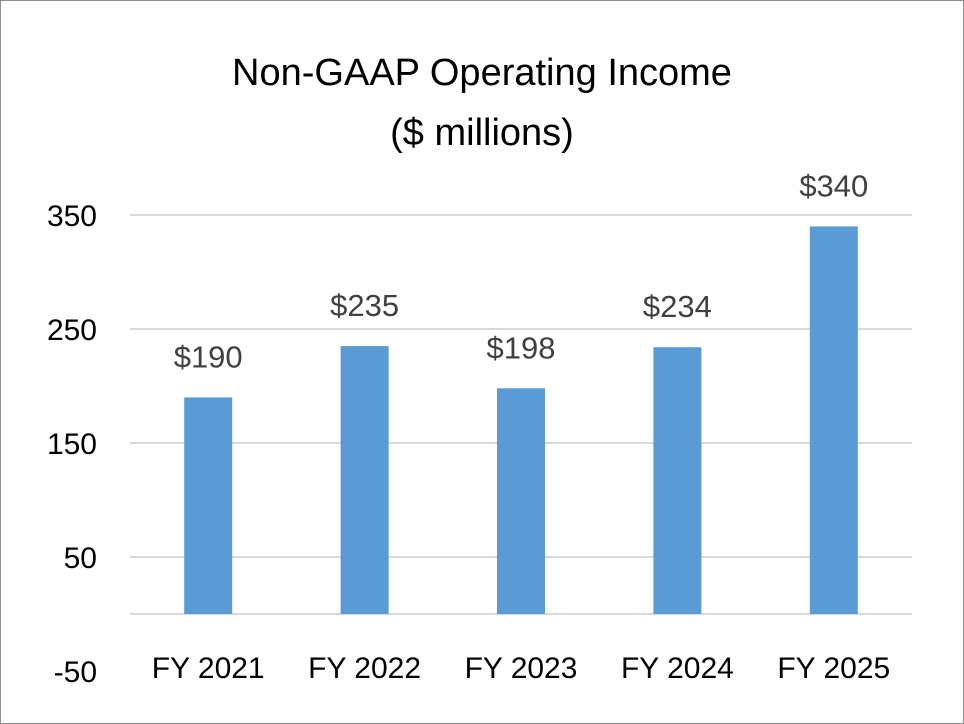 Image resolution: width=964 pixels, height=724 pixels. What do you see at coordinates (364, 305) in the screenshot?
I see `data-label: $235` at bounding box center [364, 305].